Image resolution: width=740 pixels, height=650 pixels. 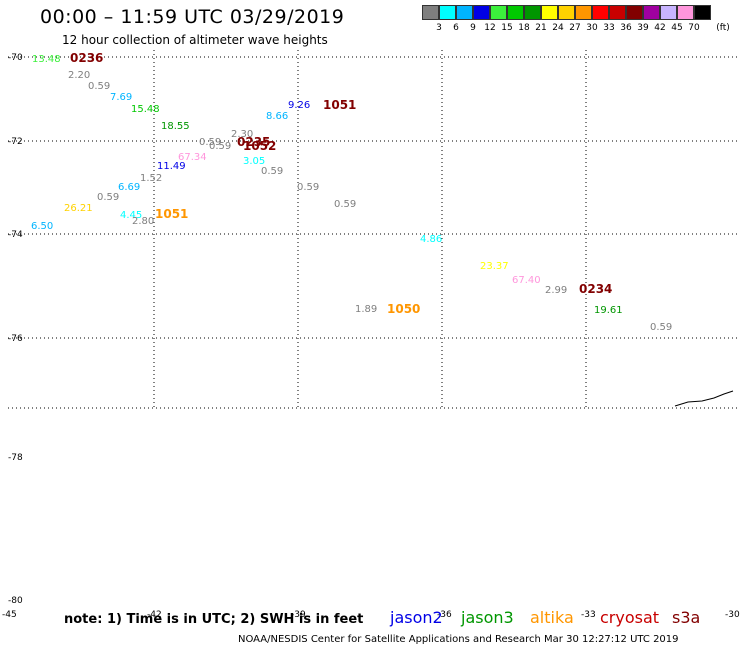 What do you see at coordinates (694, 28) in the screenshot?
I see `legend-label: 70` at bounding box center [694, 28].